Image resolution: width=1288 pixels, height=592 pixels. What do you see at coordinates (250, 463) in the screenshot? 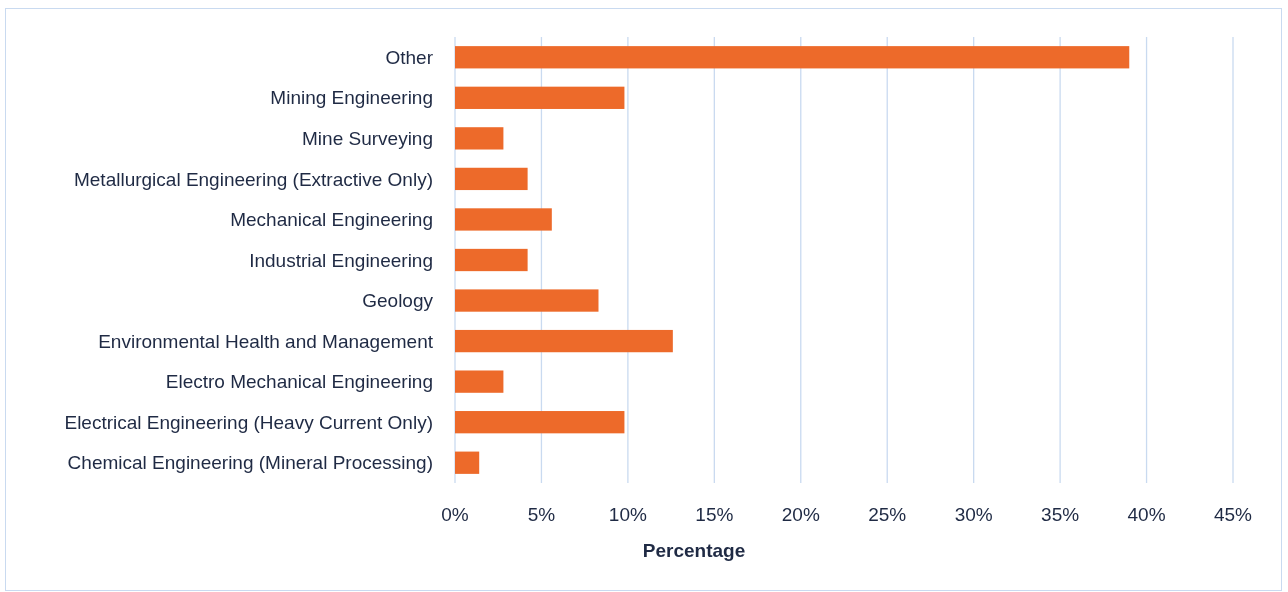
I see `y-tick-label: Chemical Engineering (Mineral Processing)` at bounding box center [250, 463].